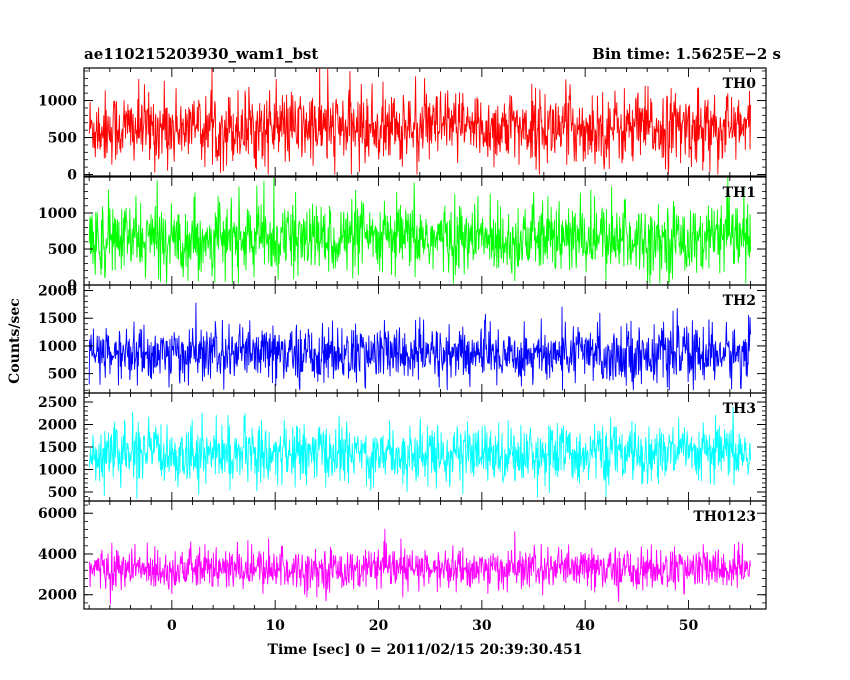  I want to click on series-th1, so click(419, 230).